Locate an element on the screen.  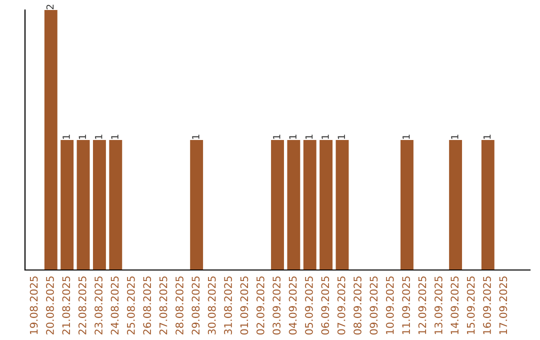
x-tick-label: 04.09.2025 is located at coordinates (292, 305).